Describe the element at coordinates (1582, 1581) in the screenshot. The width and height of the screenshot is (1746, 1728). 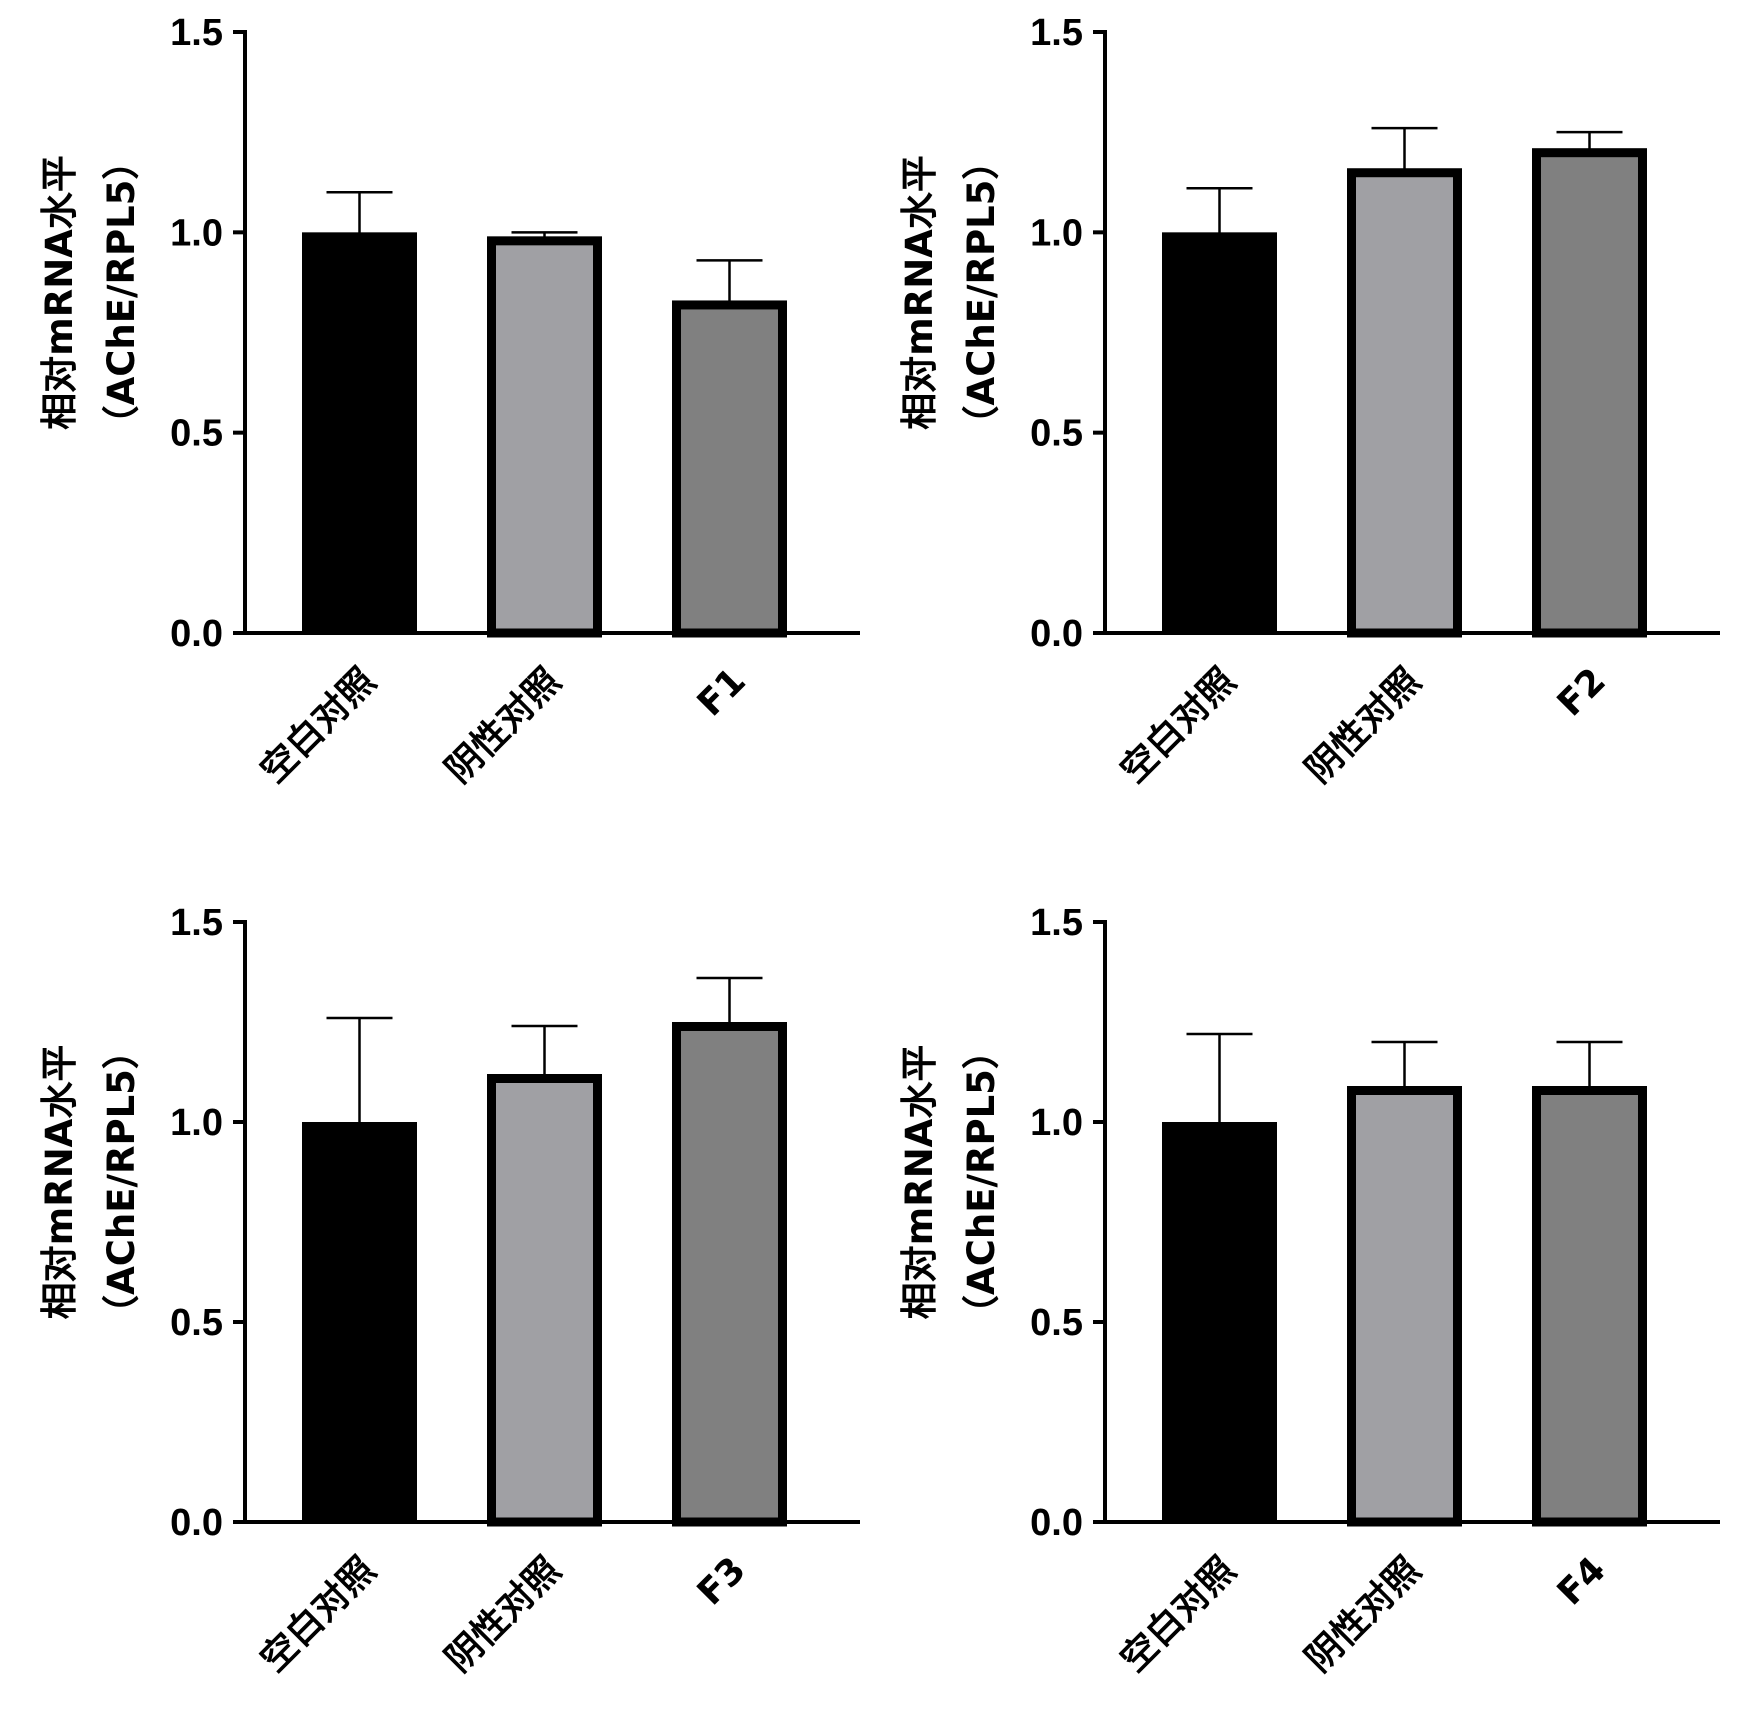
I see `x-category-label: F4` at that location.